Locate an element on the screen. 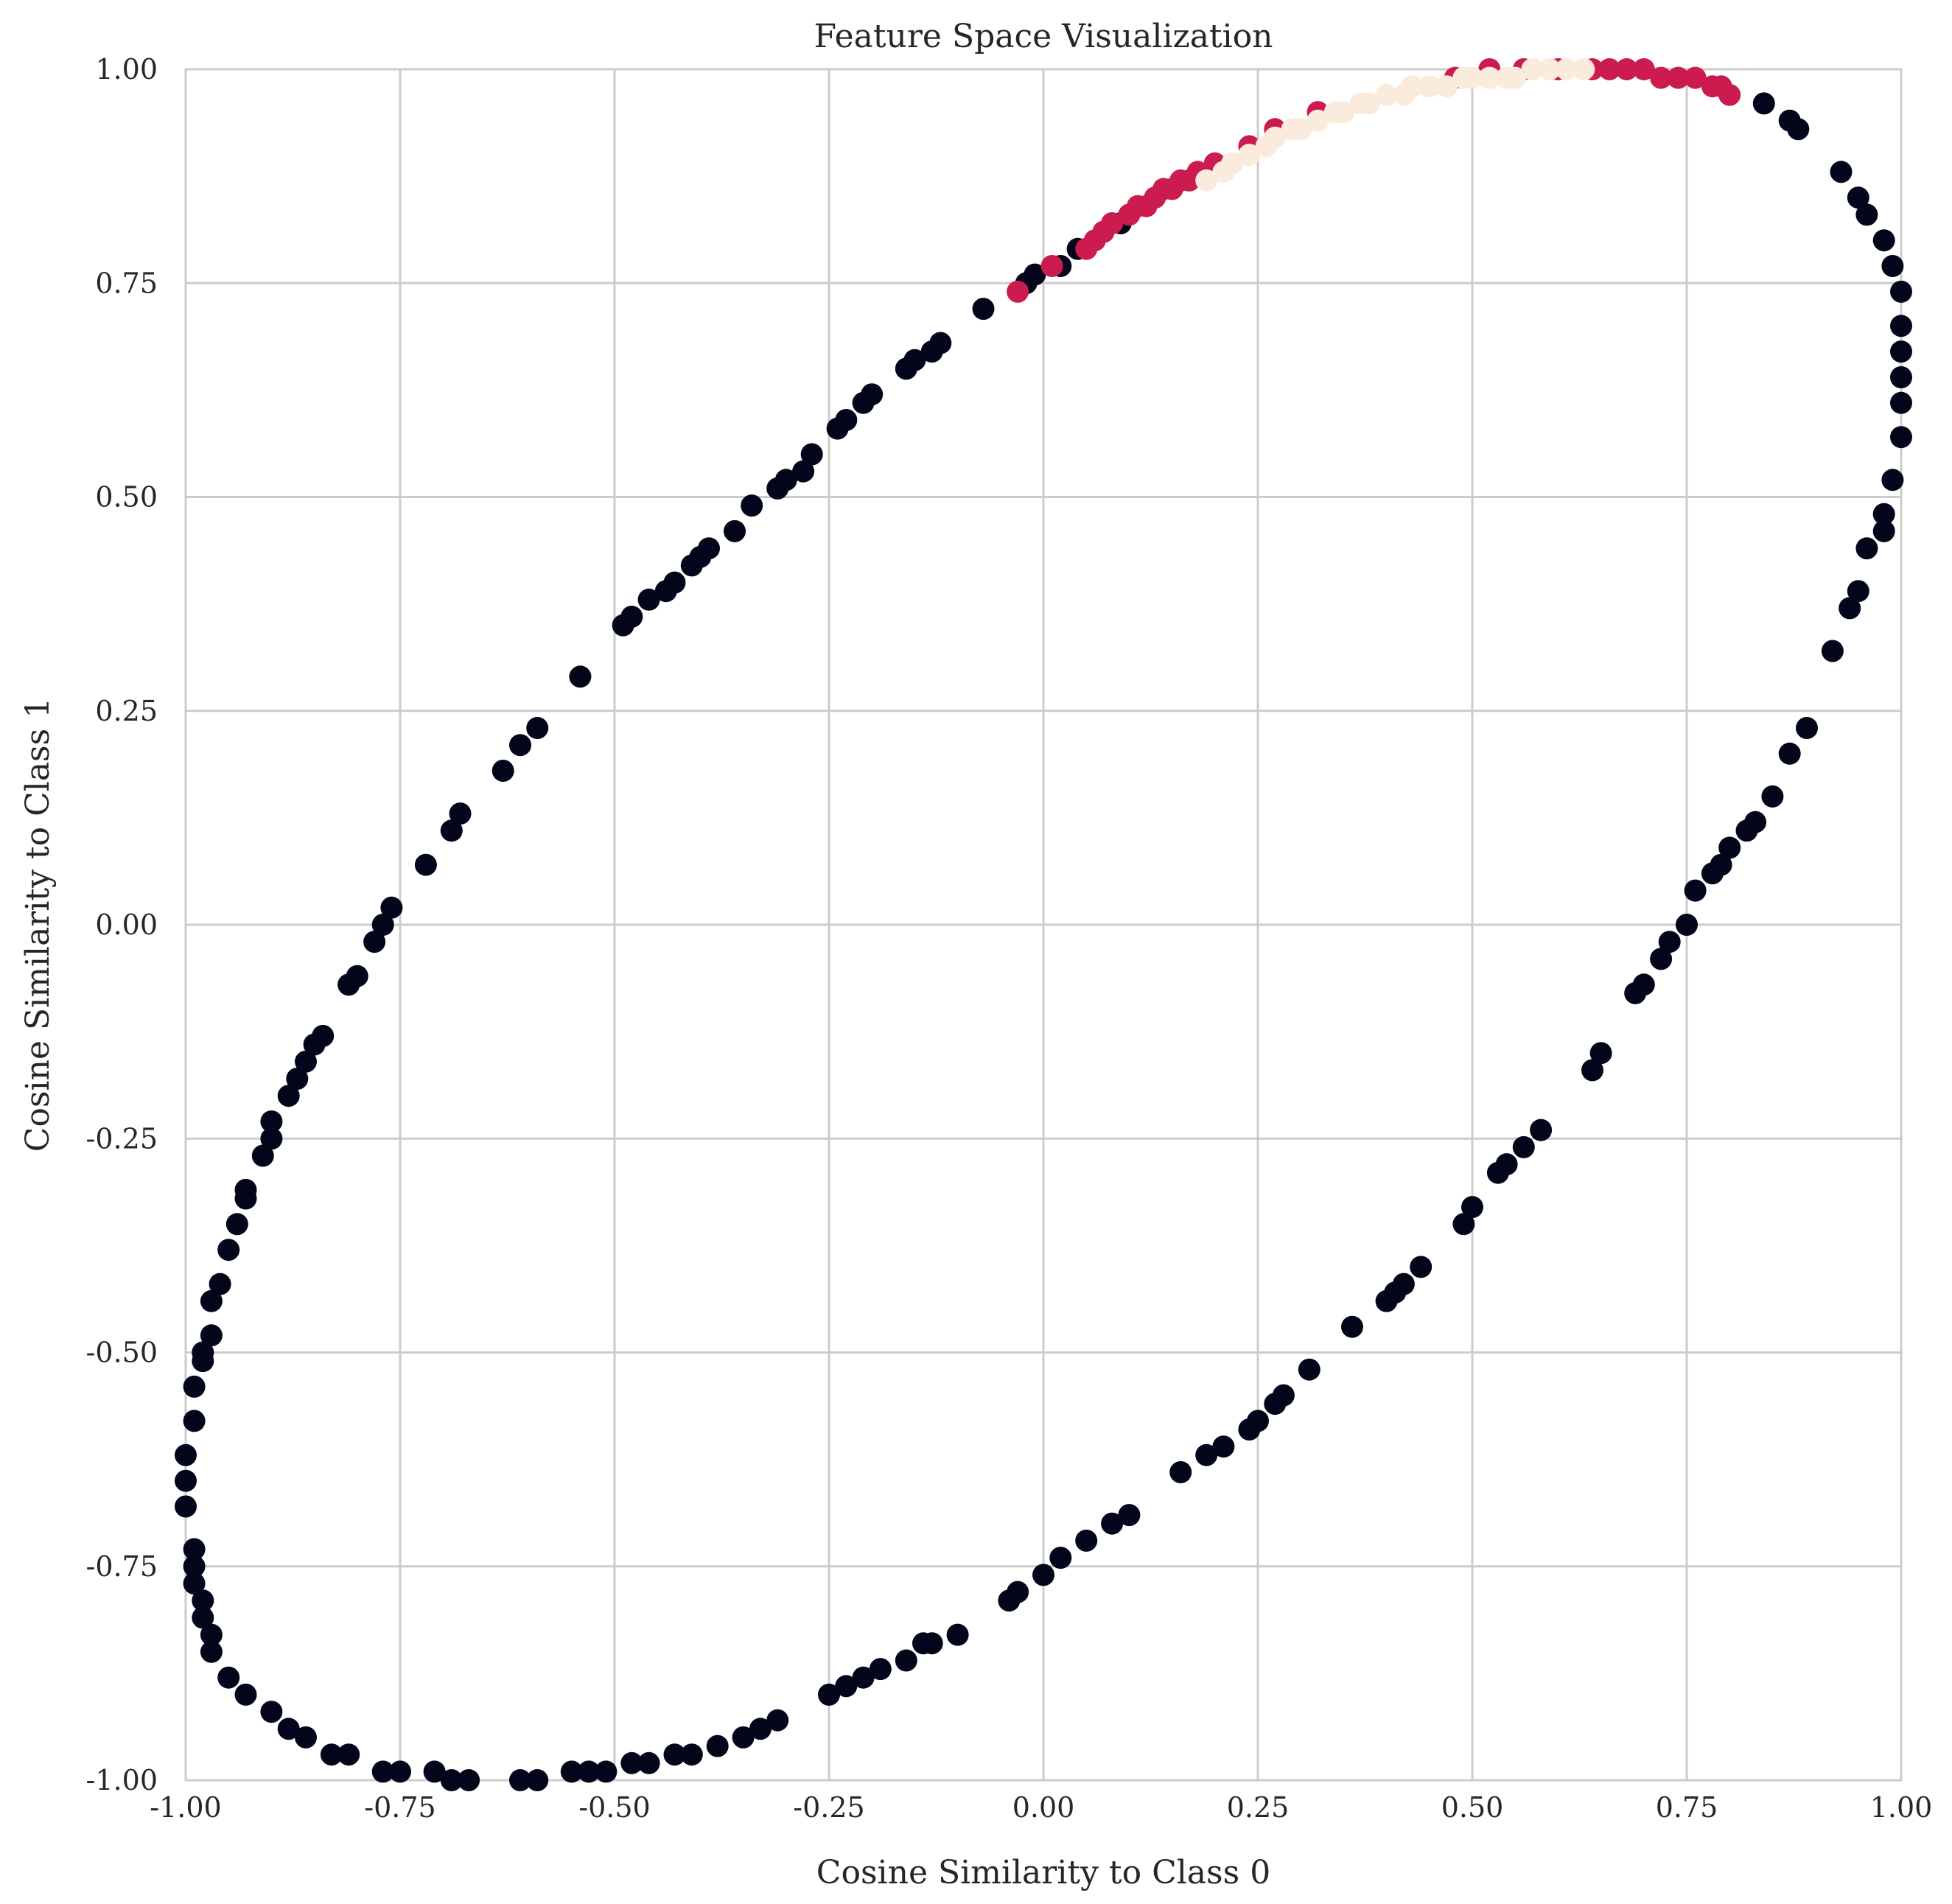 The width and height of the screenshot is (1952, 1904). x-tick-label: 1.00 is located at coordinates (1901, 1807).